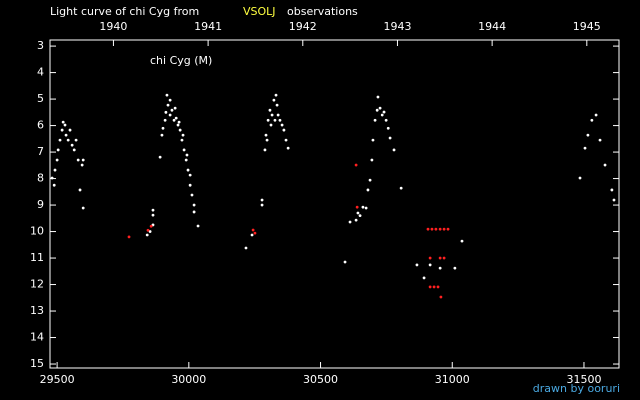 The width and height of the screenshot is (640, 400). What do you see at coordinates (37, 284) in the screenshot?
I see `y-tick-label: 12` at bounding box center [37, 284].